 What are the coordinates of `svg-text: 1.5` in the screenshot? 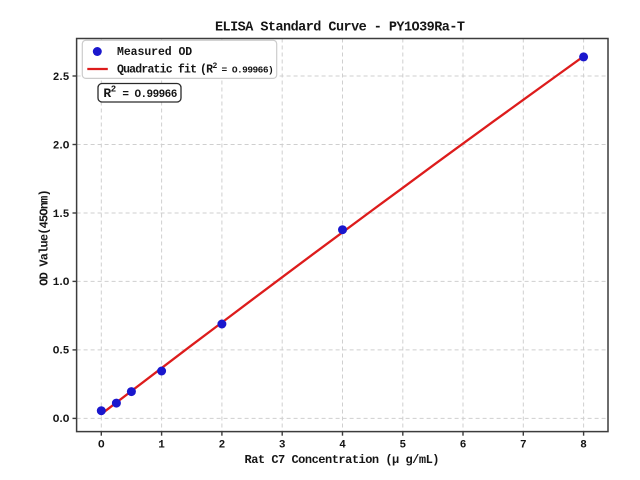 It's located at (61, 215).